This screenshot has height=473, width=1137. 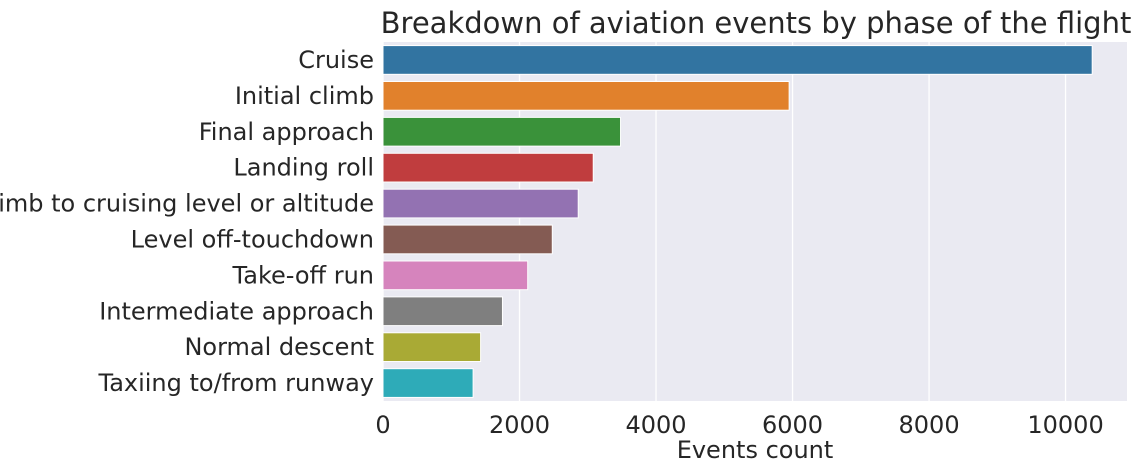 I want to click on category-label: Climb to cruising level or altitude, so click(x=187, y=204).